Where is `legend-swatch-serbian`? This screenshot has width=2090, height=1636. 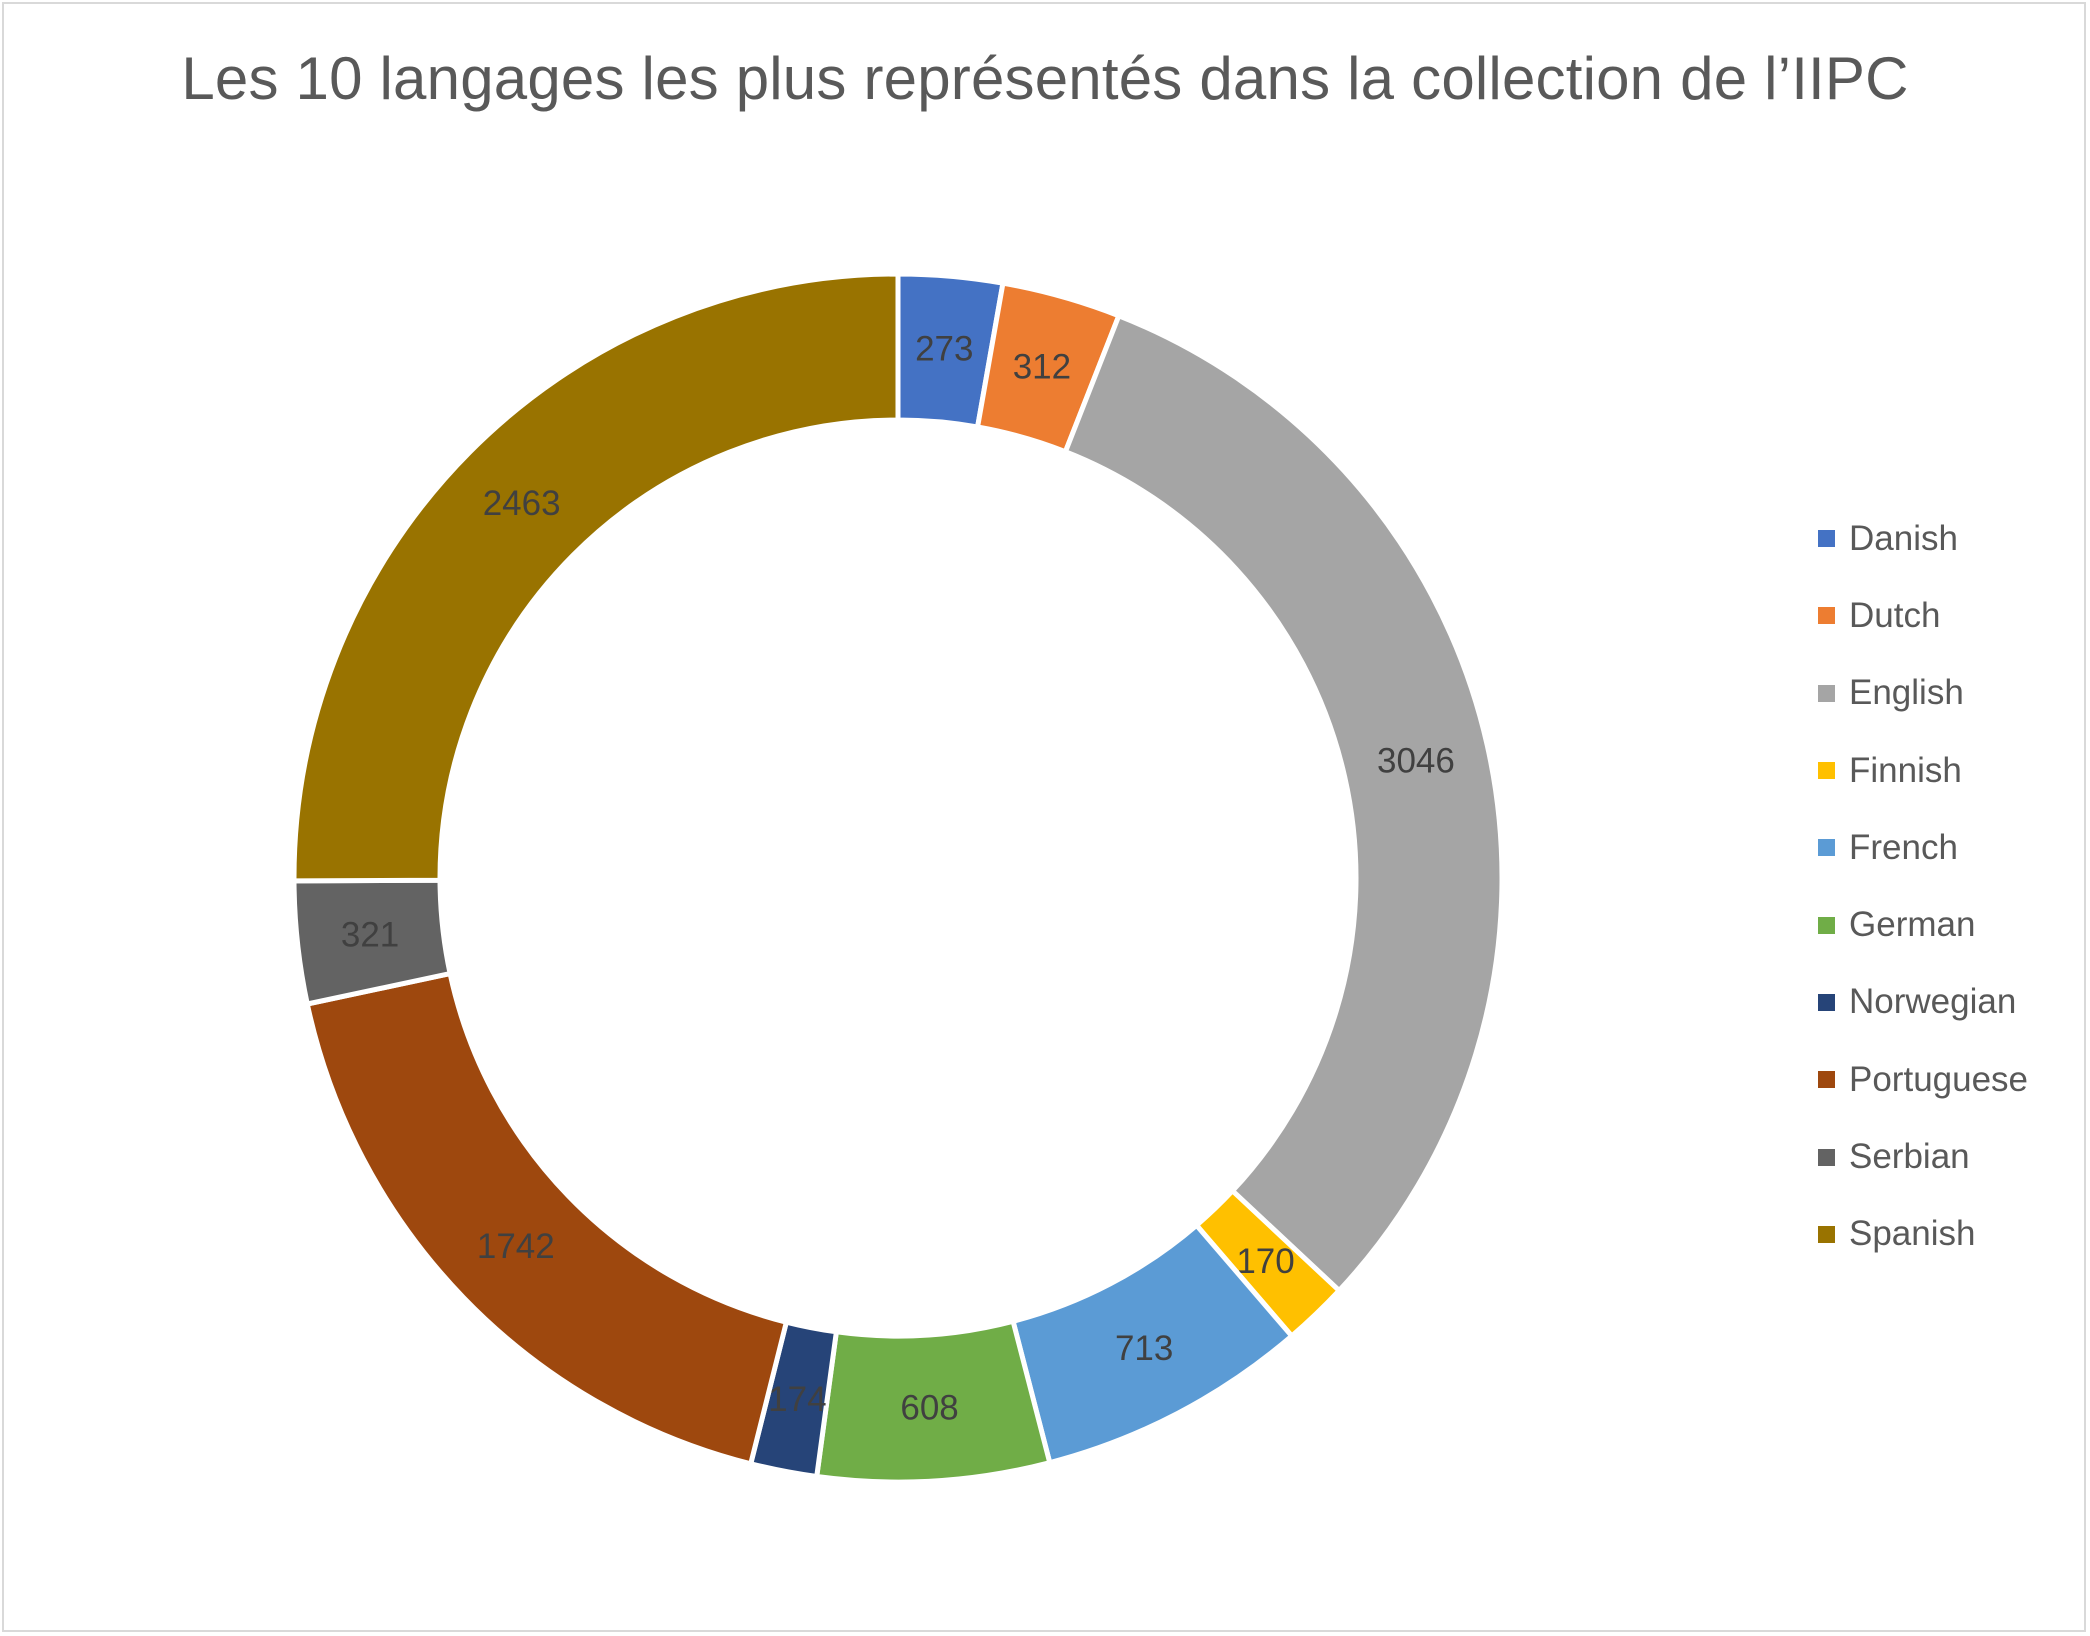 legend-swatch-serbian is located at coordinates (1826, 1157).